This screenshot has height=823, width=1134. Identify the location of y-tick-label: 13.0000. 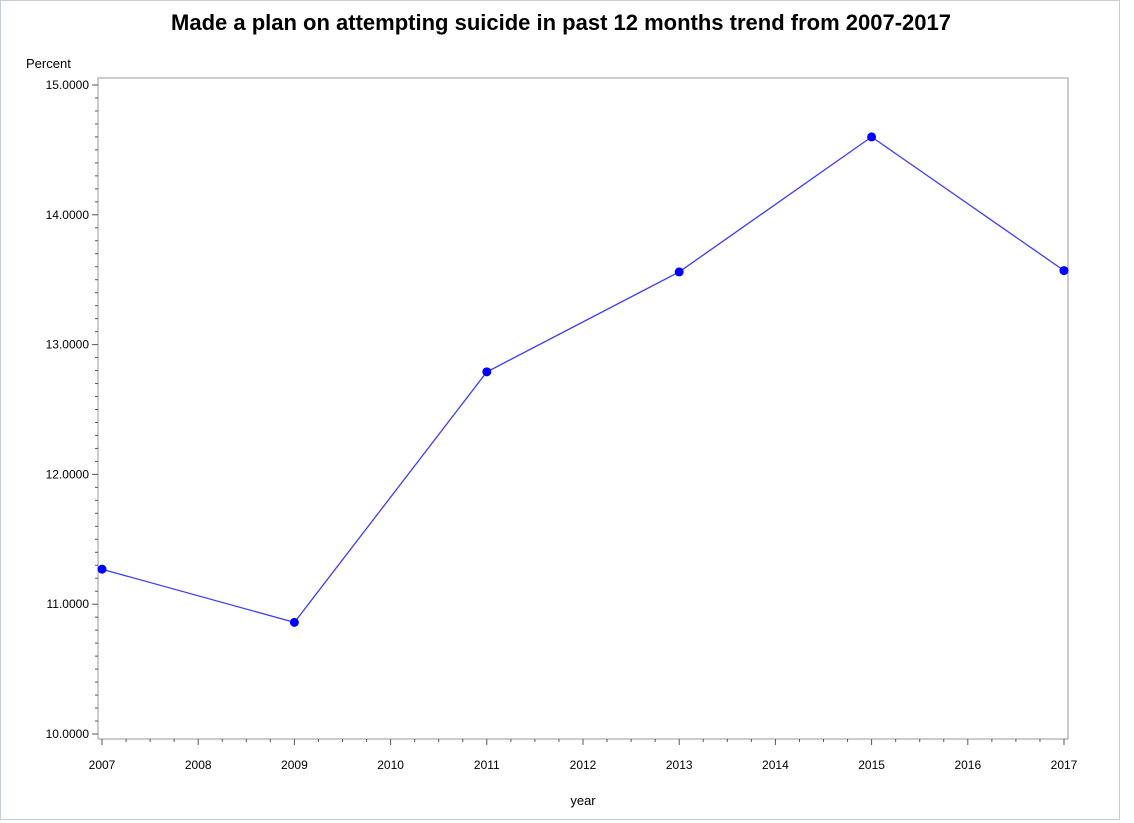
(68, 345).